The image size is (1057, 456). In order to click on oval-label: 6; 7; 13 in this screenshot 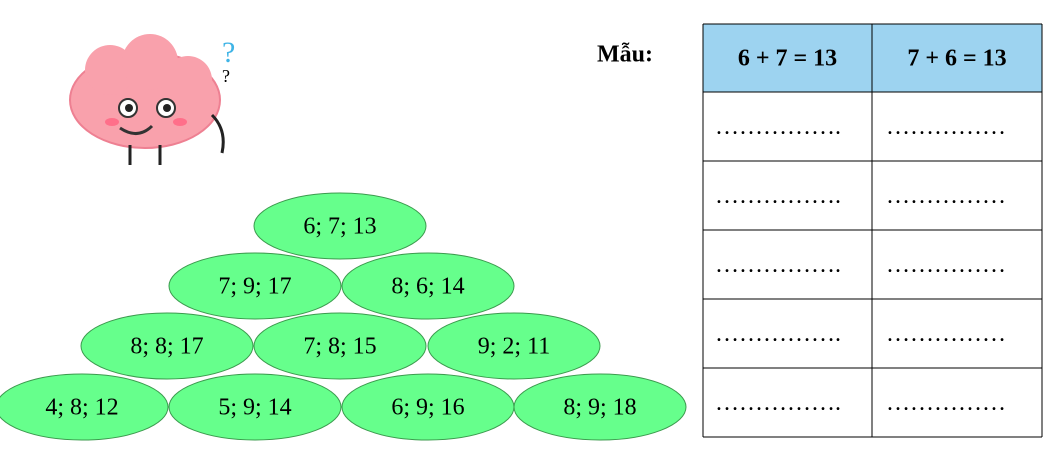, I will do `click(339, 227)`.